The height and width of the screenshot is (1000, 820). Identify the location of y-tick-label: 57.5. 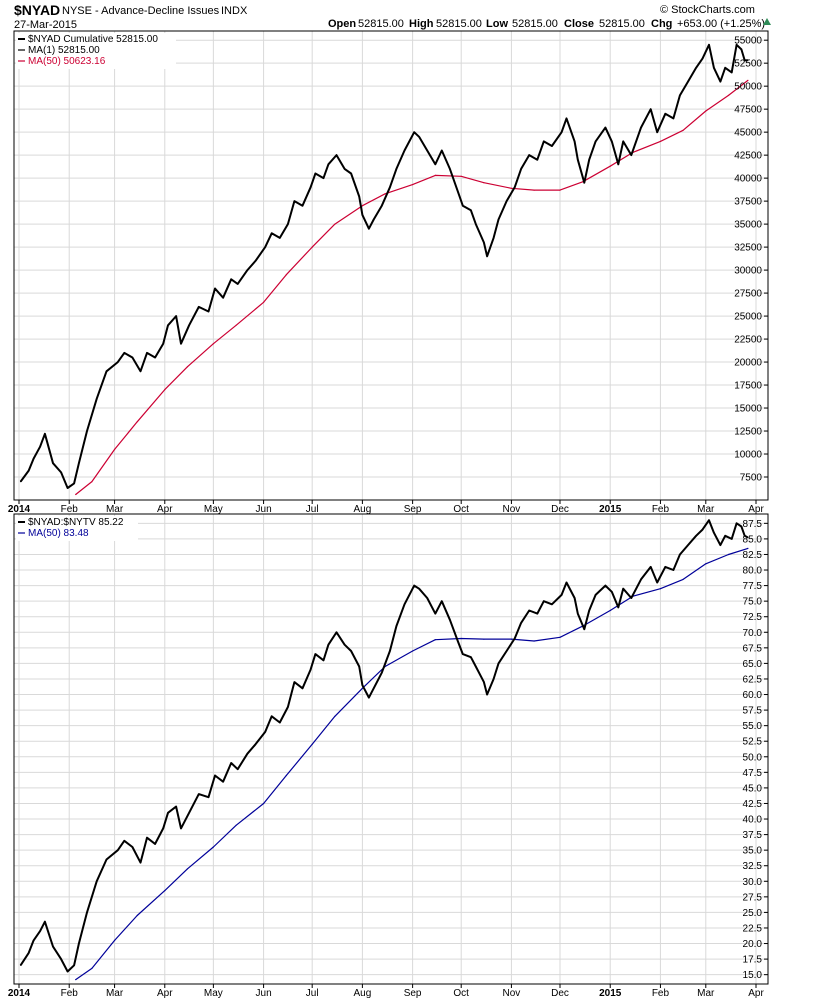
(753, 711).